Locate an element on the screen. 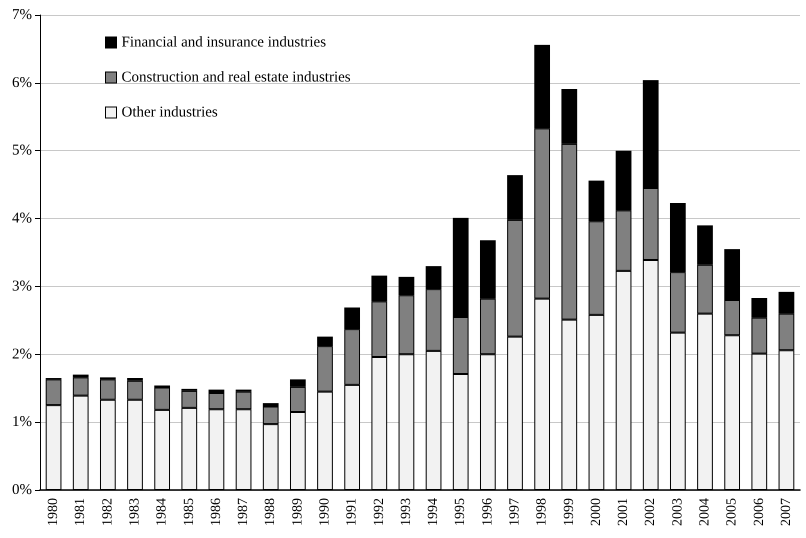 This screenshot has width=806, height=538. y-tick-label: 7% is located at coordinates (22, 15).